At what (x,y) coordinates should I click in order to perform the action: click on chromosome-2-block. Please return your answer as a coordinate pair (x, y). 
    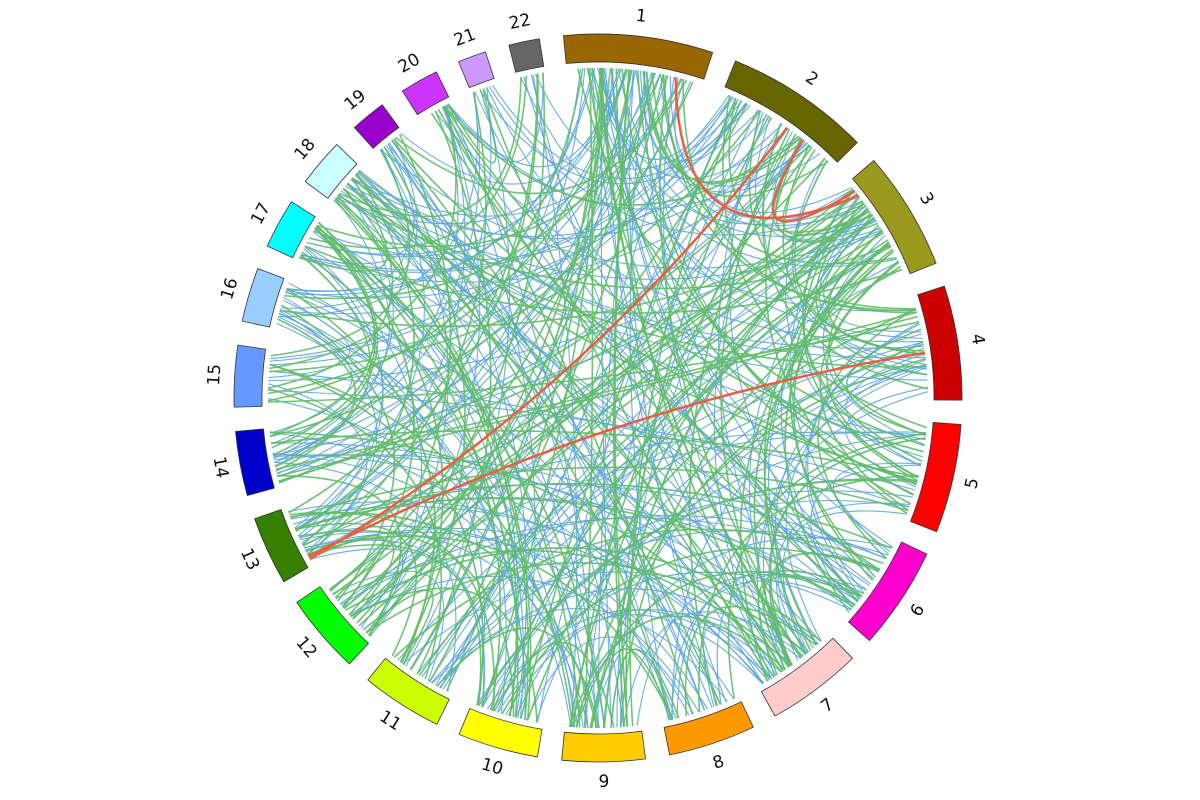
    Looking at the image, I should click on (791, 111).